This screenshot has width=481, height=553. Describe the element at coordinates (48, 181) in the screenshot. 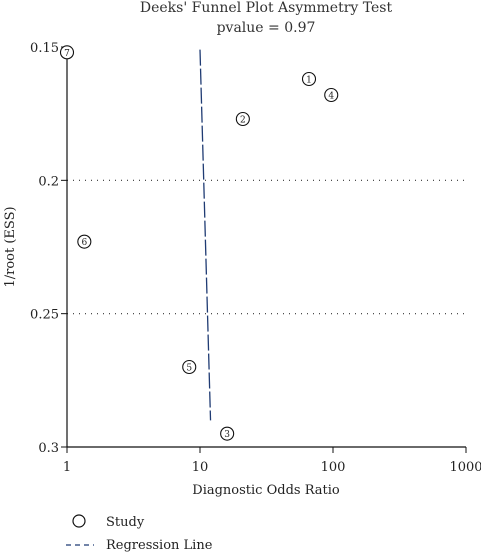

I see `y-tick-label: 0.2` at that location.